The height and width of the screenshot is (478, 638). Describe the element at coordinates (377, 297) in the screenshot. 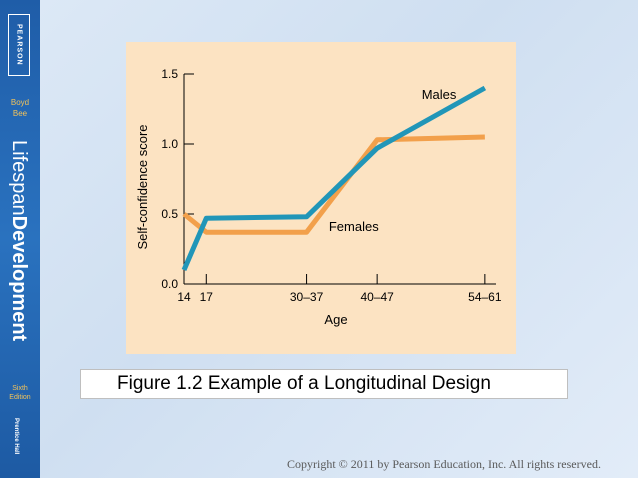

I see `x-tick-label: 40–47` at that location.